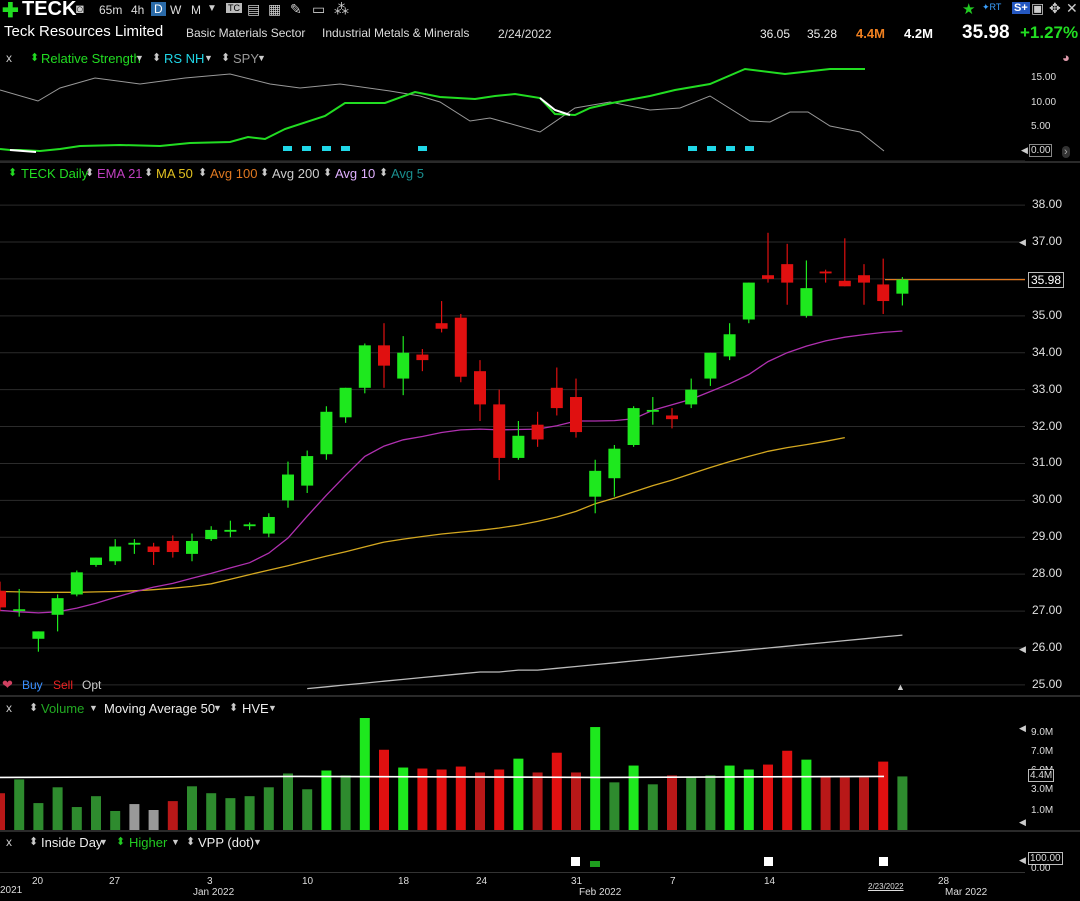 This screenshot has height=901, width=1080. Describe the element at coordinates (234, 708) in the screenshot. I see `hve-sort-icon: ⬍` at that location.